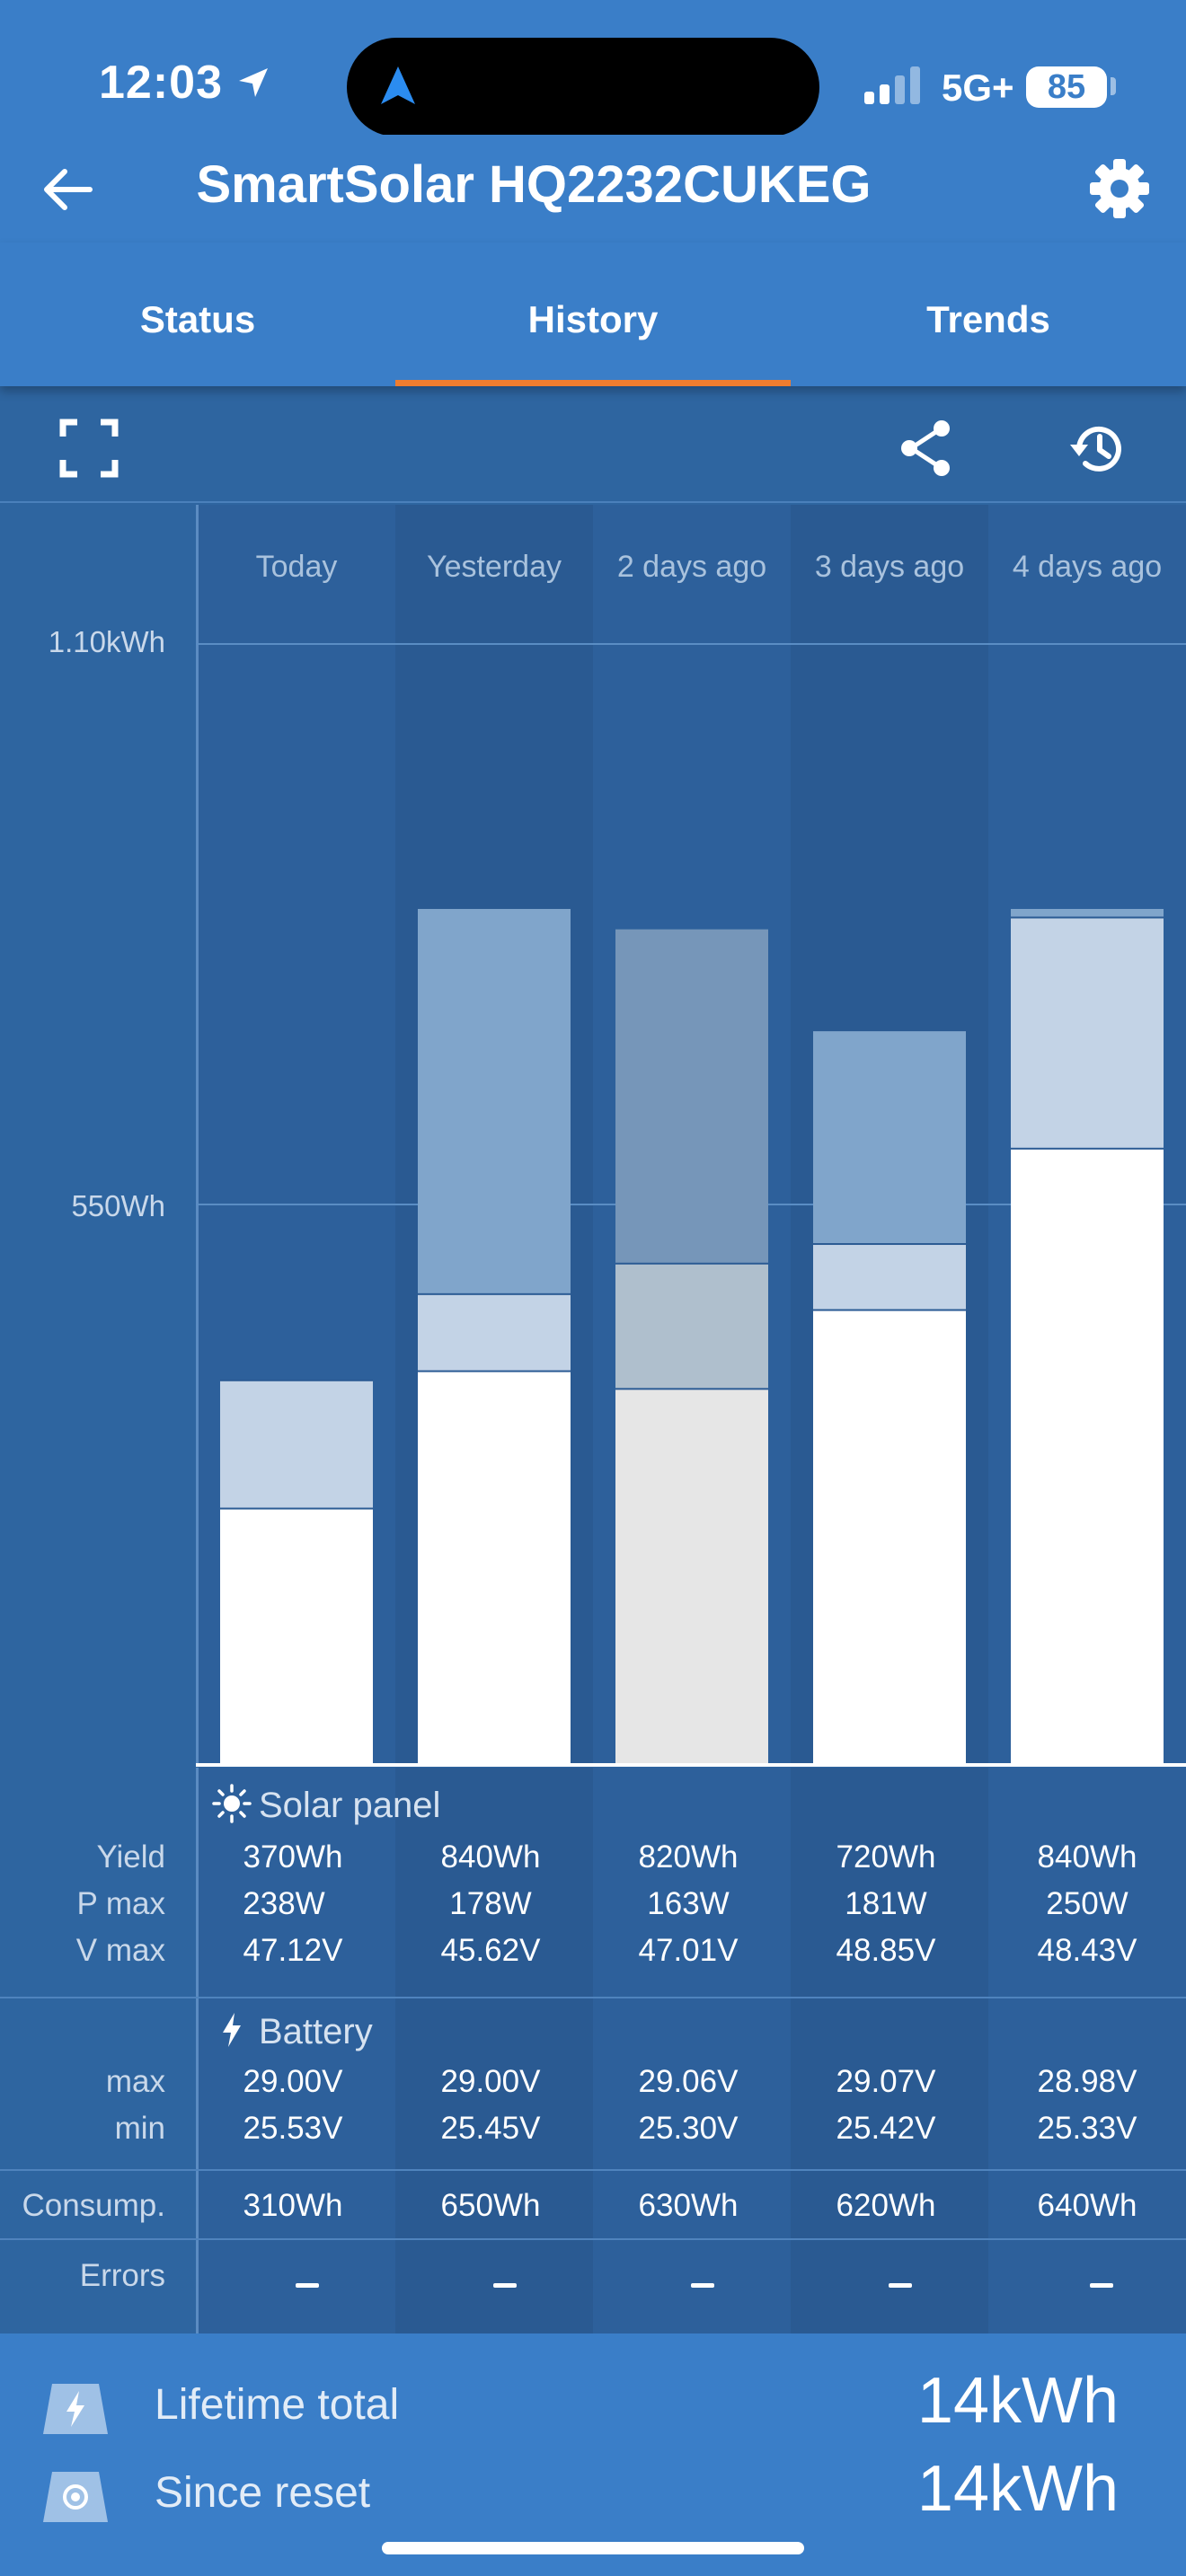  I want to click on status-time: 12:03, so click(161, 83).